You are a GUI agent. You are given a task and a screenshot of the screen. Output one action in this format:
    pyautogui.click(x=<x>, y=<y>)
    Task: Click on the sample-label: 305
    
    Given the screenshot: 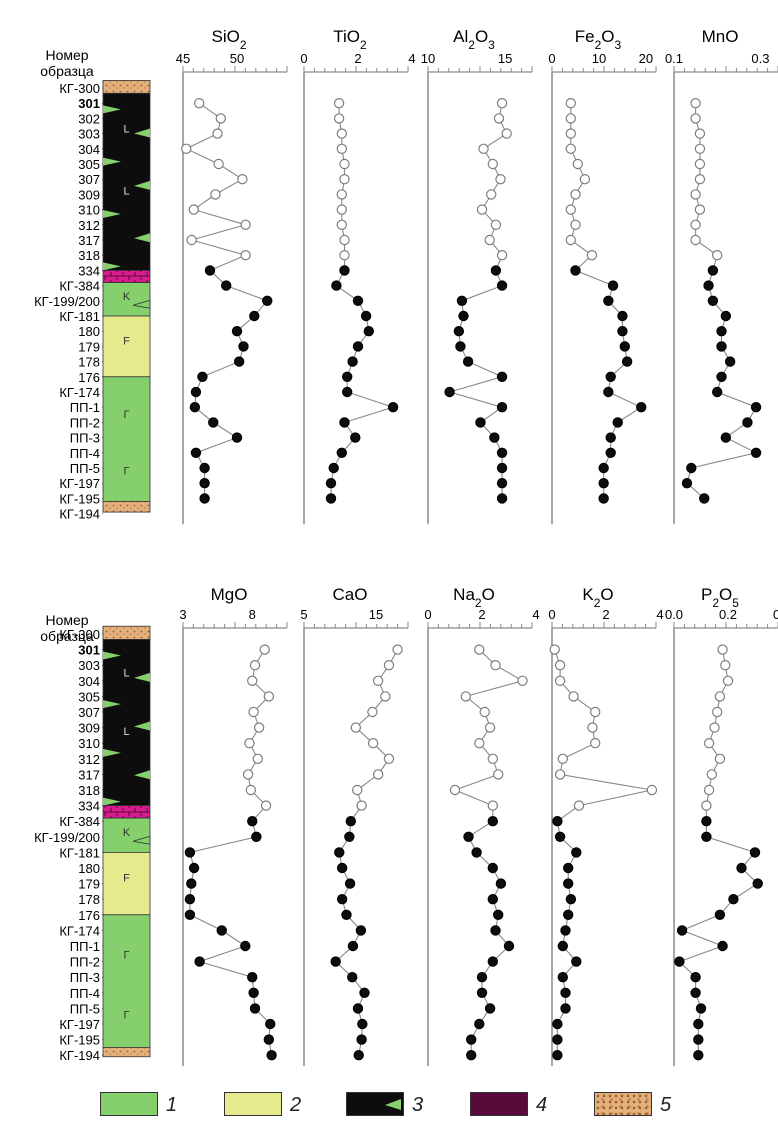 What is the action you would take?
    pyautogui.click(x=89, y=696)
    